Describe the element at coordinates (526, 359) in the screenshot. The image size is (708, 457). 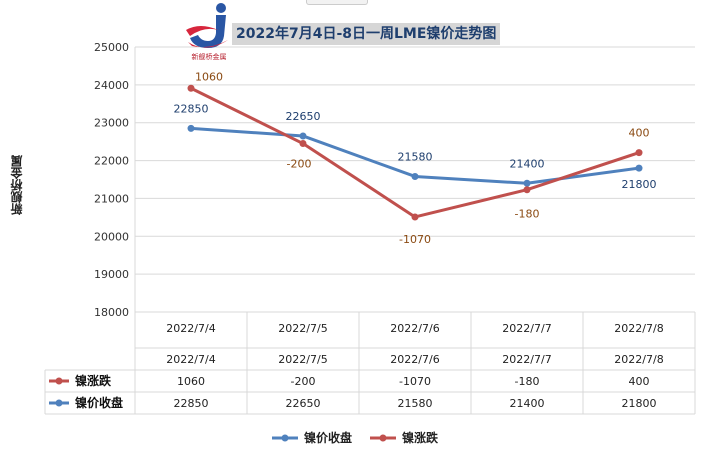
I see `table-header-cell: 2022/7/7` at that location.